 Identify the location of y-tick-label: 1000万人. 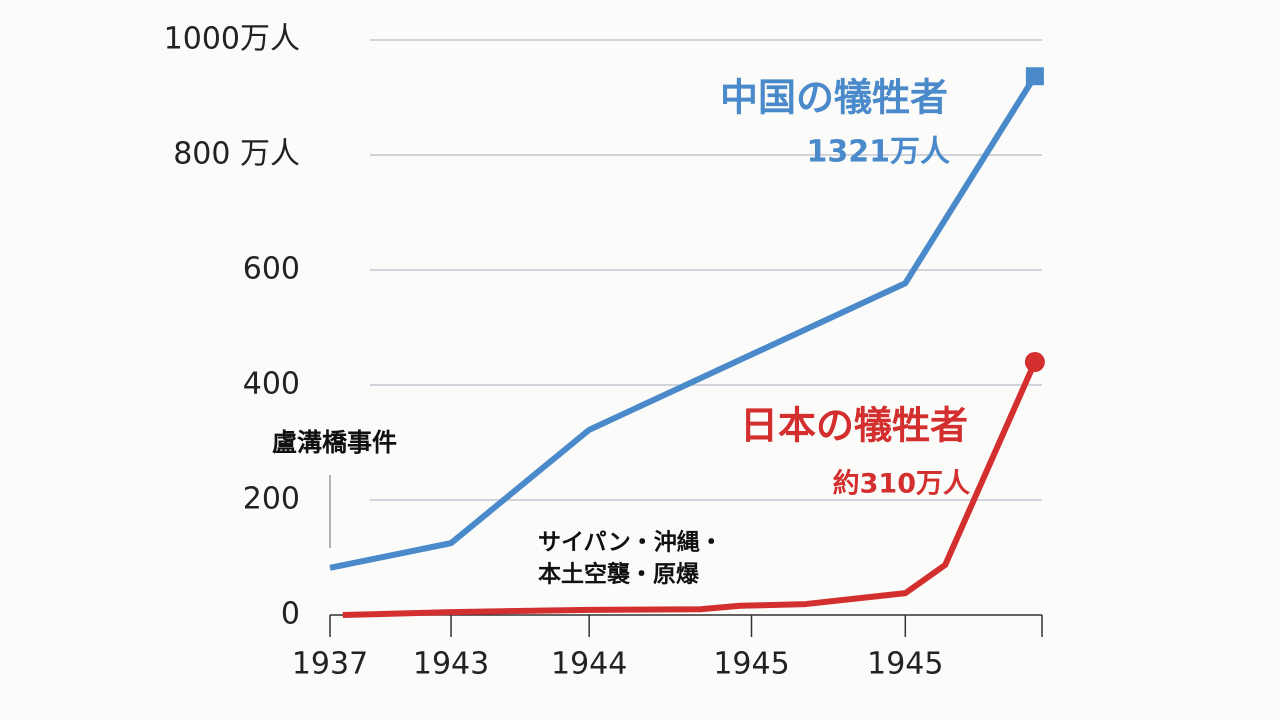
(232, 39).